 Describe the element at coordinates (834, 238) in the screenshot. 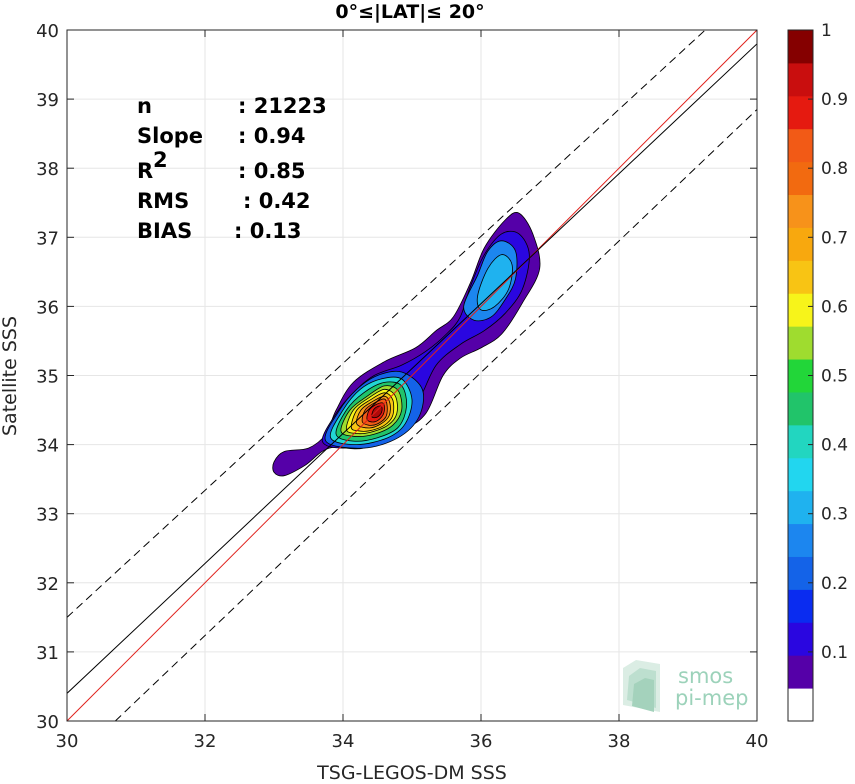

I see `colorbar-tick-label: 0.7` at that location.